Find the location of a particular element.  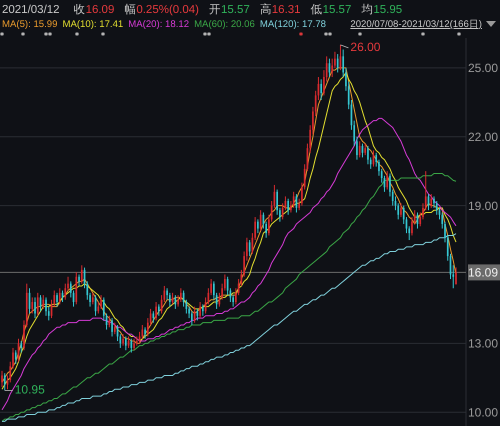

y-tick-label: 22.00 is located at coordinates (483, 137).